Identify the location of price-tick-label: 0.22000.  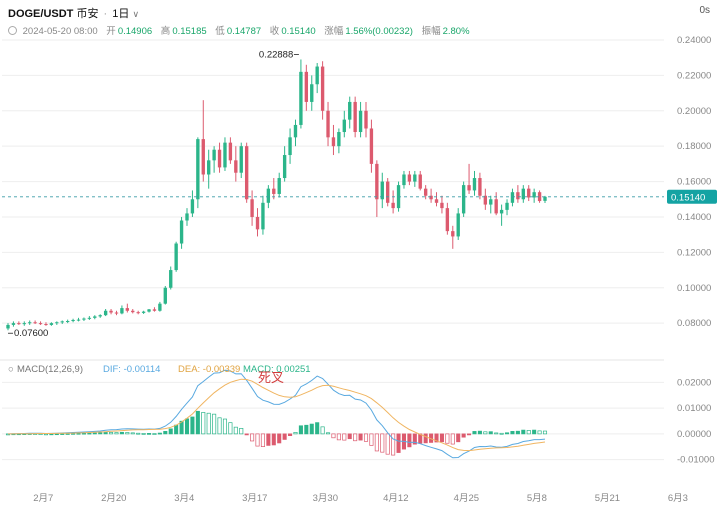
(694, 75).